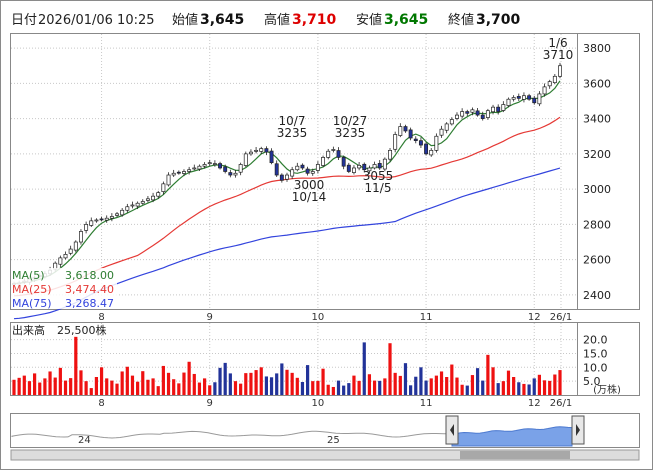  Describe the element at coordinates (597, 224) in the screenshot. I see `price-tick-label: 2800` at that location.